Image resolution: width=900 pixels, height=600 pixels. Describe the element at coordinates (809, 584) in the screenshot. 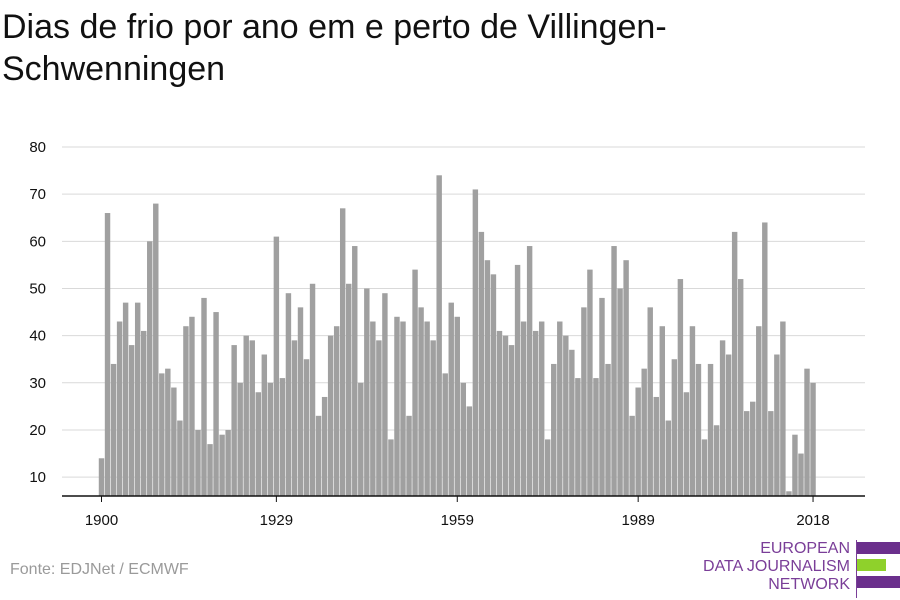

I see `logo-text-network: NETWORK` at that location.